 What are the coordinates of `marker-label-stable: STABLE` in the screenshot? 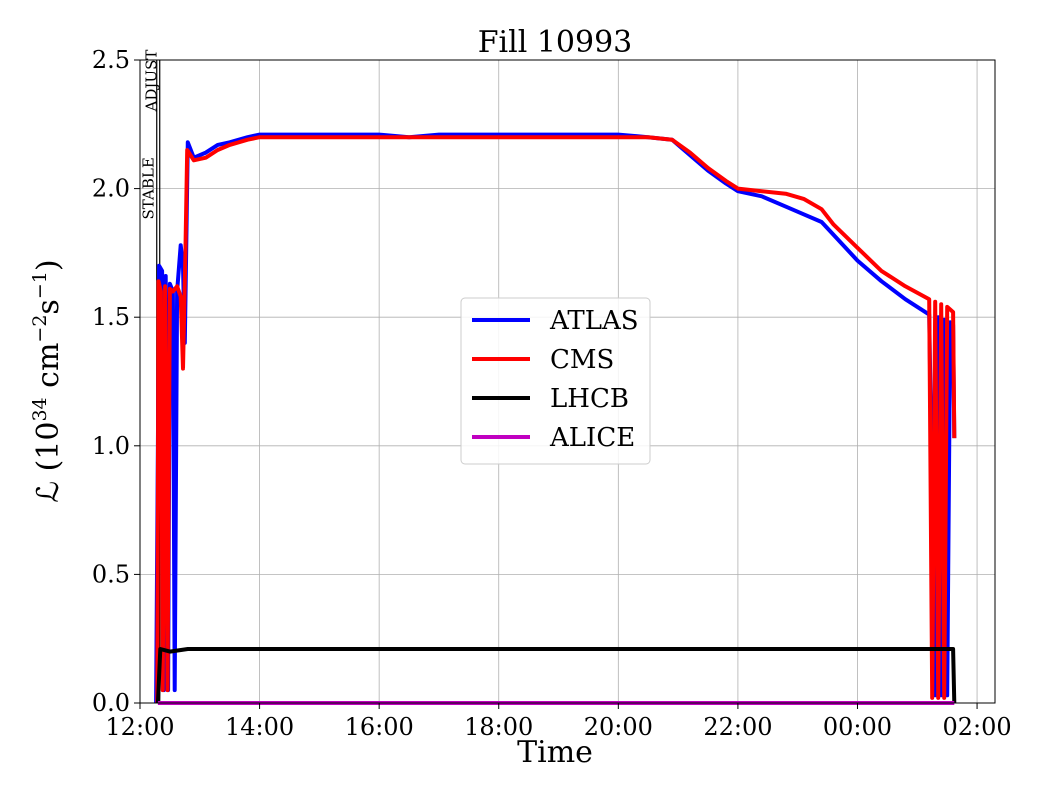 It's located at (149, 188).